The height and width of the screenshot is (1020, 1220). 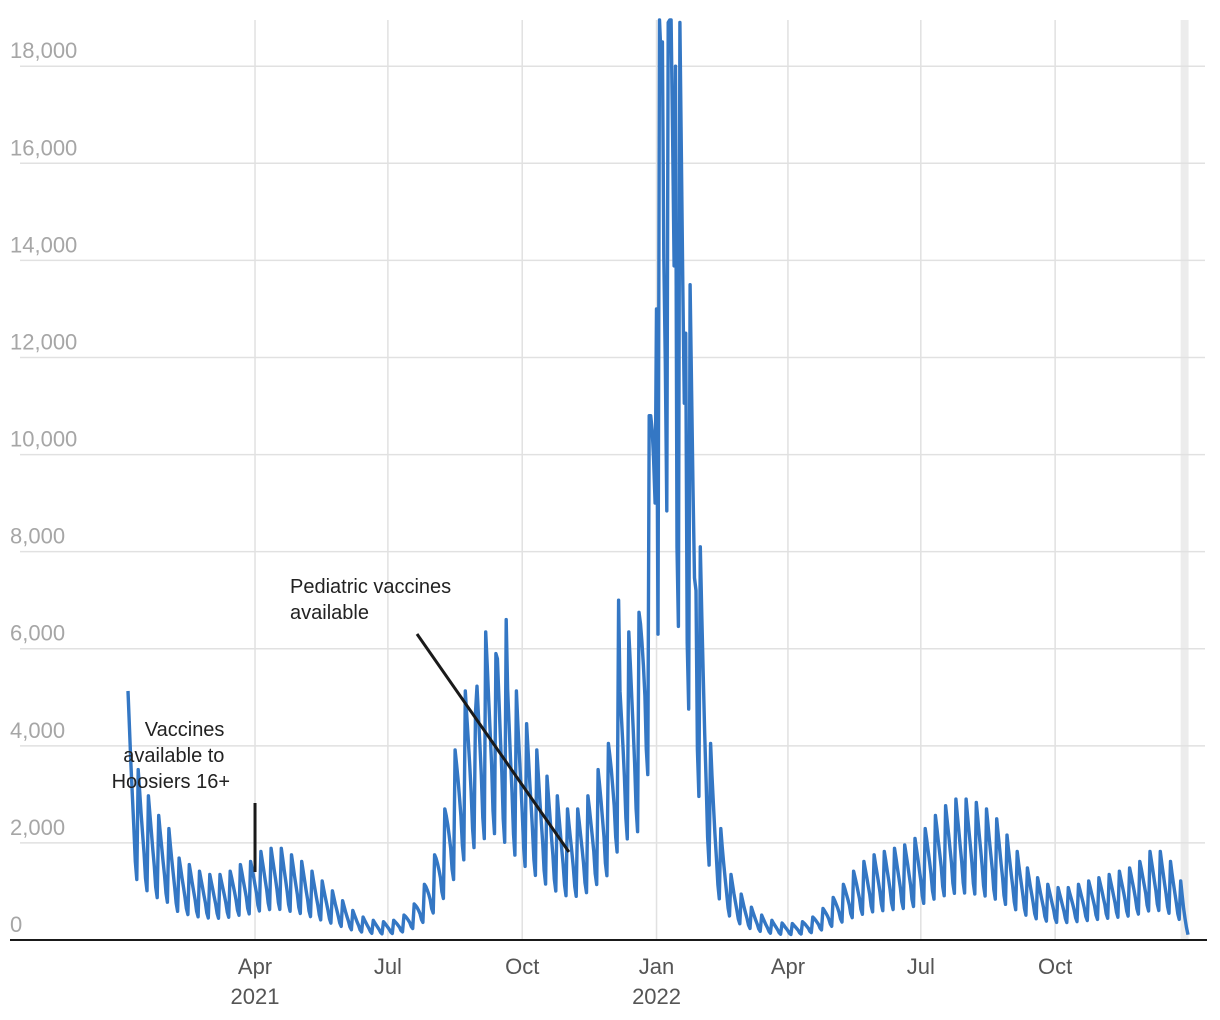 What do you see at coordinates (43, 147) in the screenshot?
I see `y-tick-label: 16,000` at bounding box center [43, 147].